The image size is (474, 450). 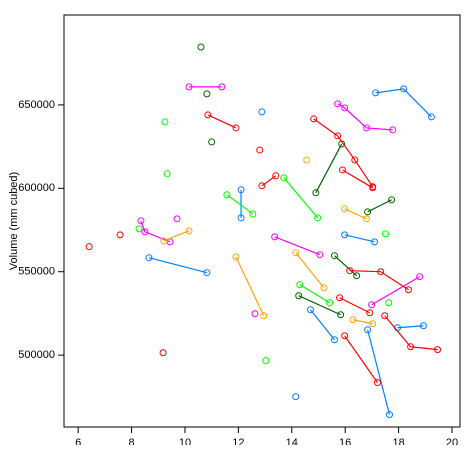 What do you see at coordinates (452, 441) in the screenshot?
I see `x-tick-label: 20` at bounding box center [452, 441].